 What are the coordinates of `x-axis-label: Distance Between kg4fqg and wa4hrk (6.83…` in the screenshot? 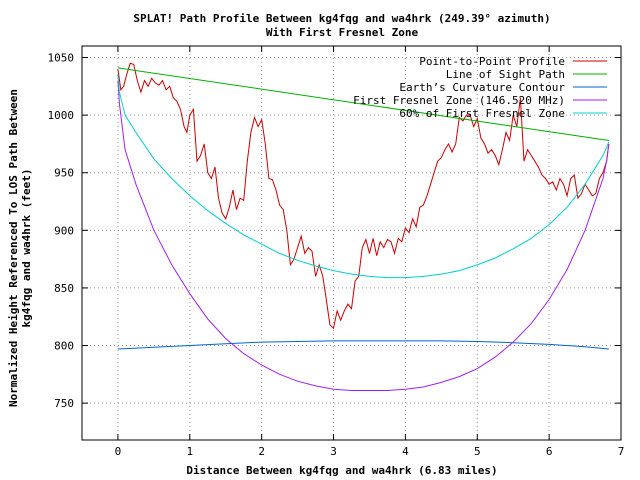 It's located at (341, 470).